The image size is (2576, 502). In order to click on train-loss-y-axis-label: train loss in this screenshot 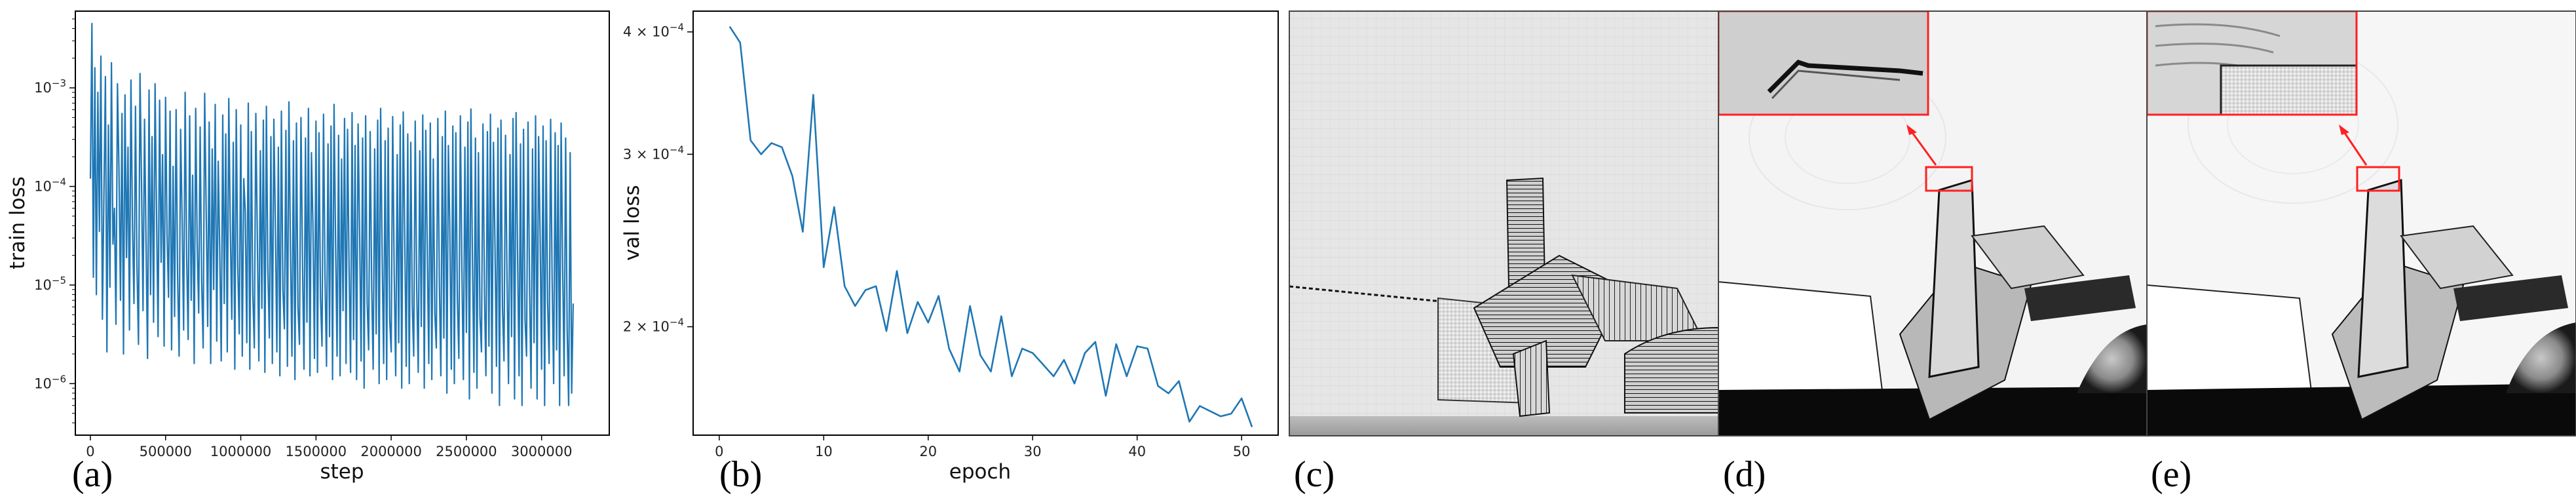, I will do `click(18, 223)`.